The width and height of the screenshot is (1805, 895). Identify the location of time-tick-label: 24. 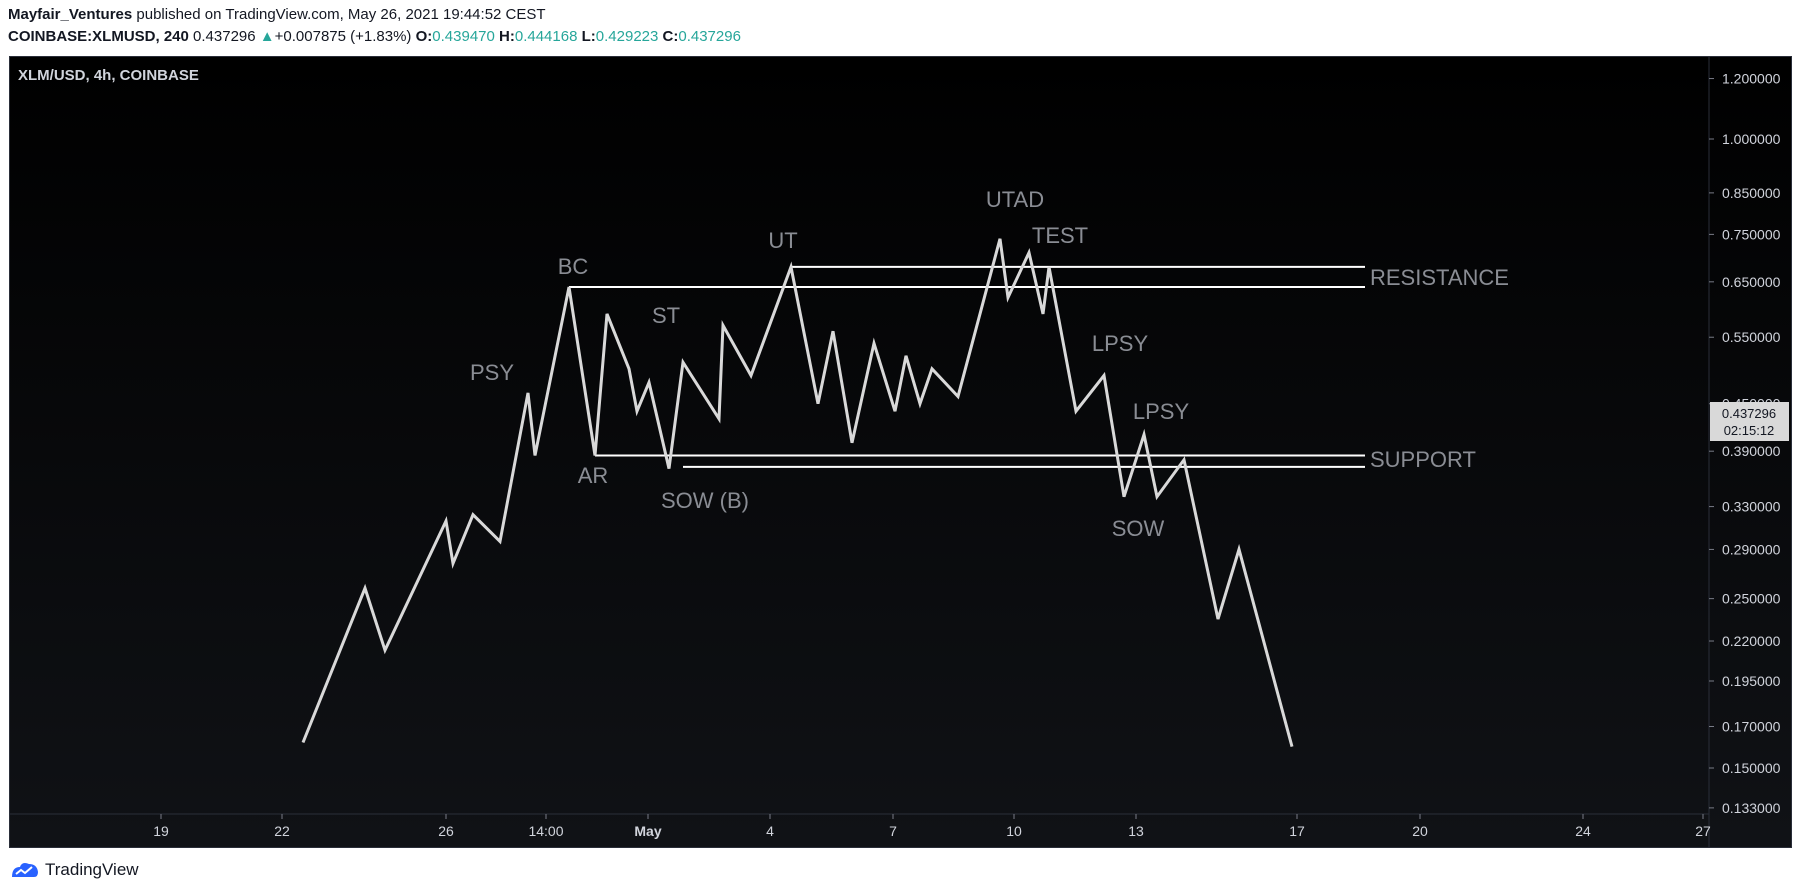
(1583, 831).